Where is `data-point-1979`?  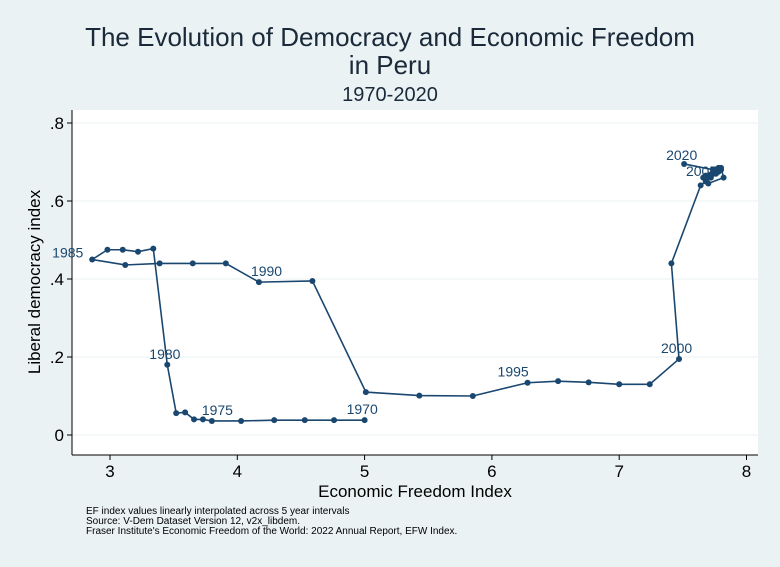 data-point-1979 is located at coordinates (176, 413).